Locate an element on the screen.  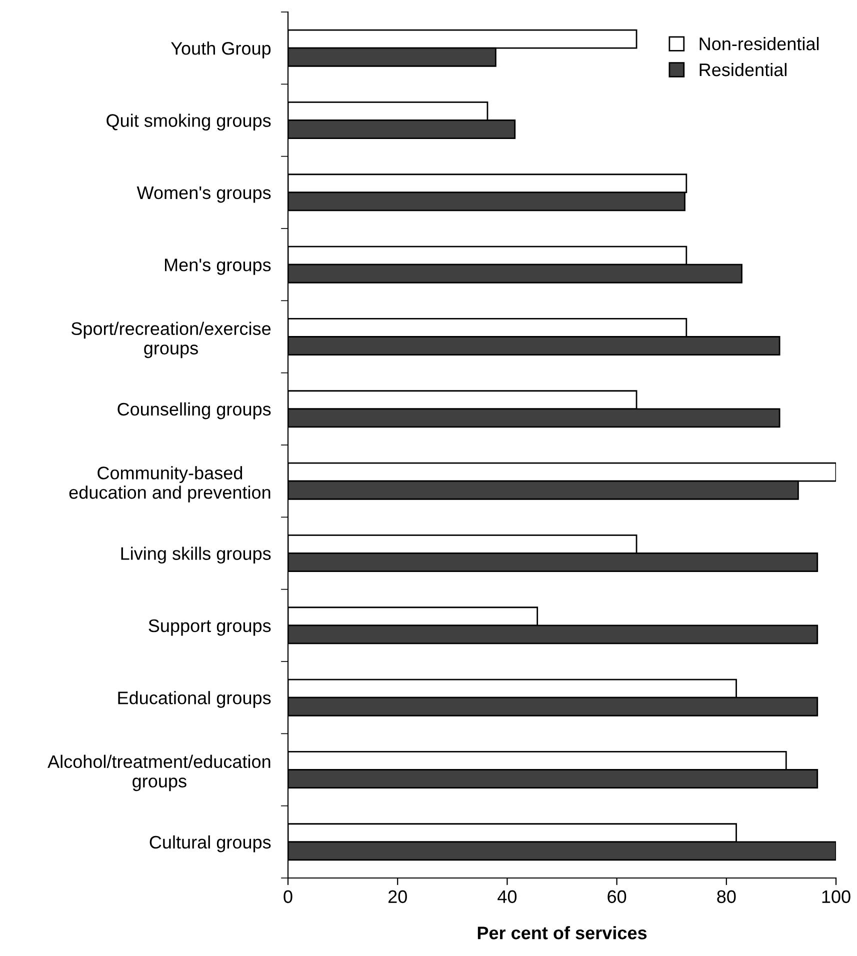
y-tick-label: Alcohol/treatment/education groups is located at coordinates (159, 773).